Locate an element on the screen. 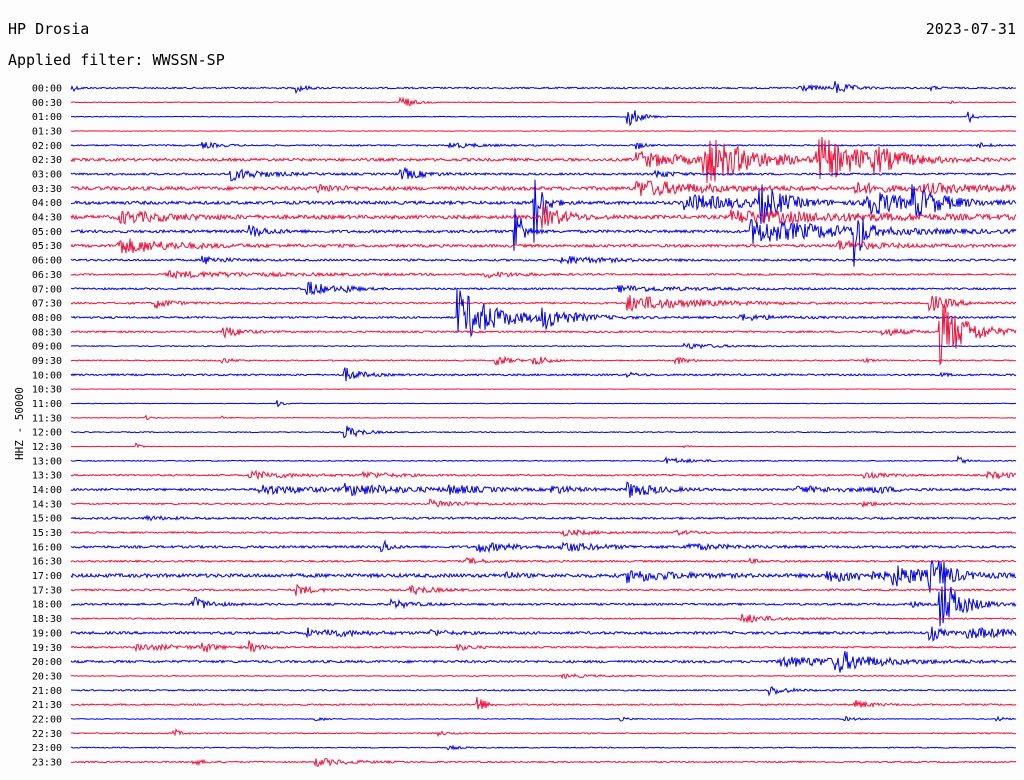 This screenshot has height=780, width=1024. time-label: 11:30 is located at coordinates (47, 418).